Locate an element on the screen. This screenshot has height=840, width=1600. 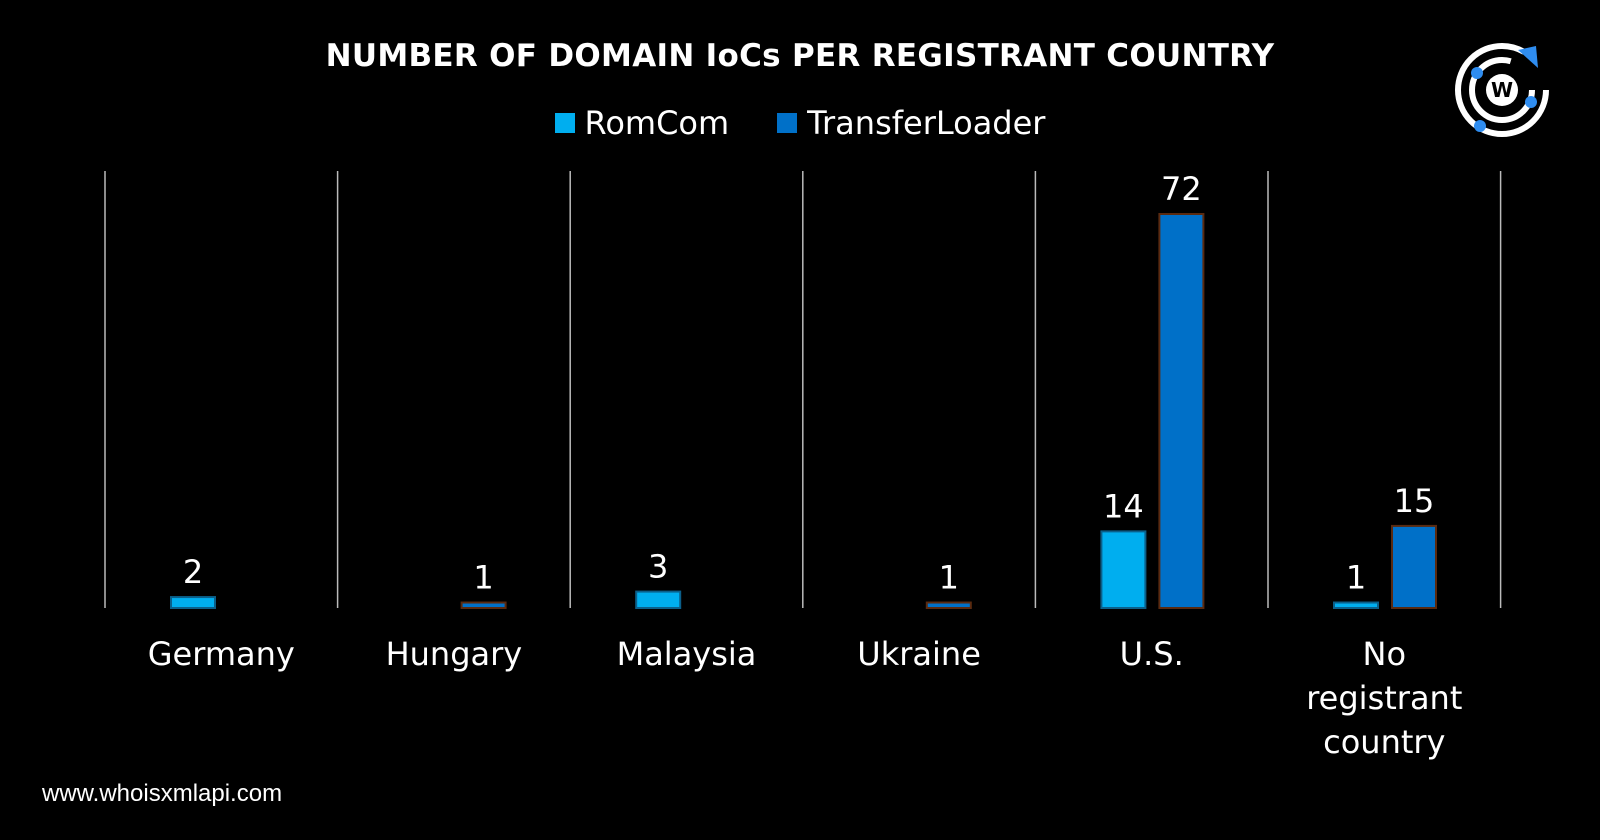
category-label: Ukraine is located at coordinates (919, 654).